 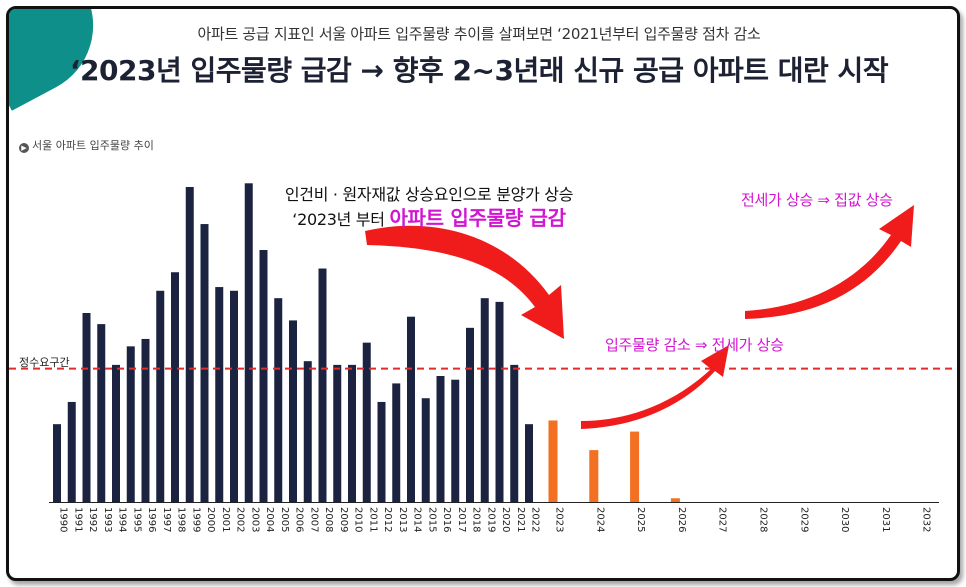 I want to click on x-tick-2007: 2007, so click(x=313, y=519).